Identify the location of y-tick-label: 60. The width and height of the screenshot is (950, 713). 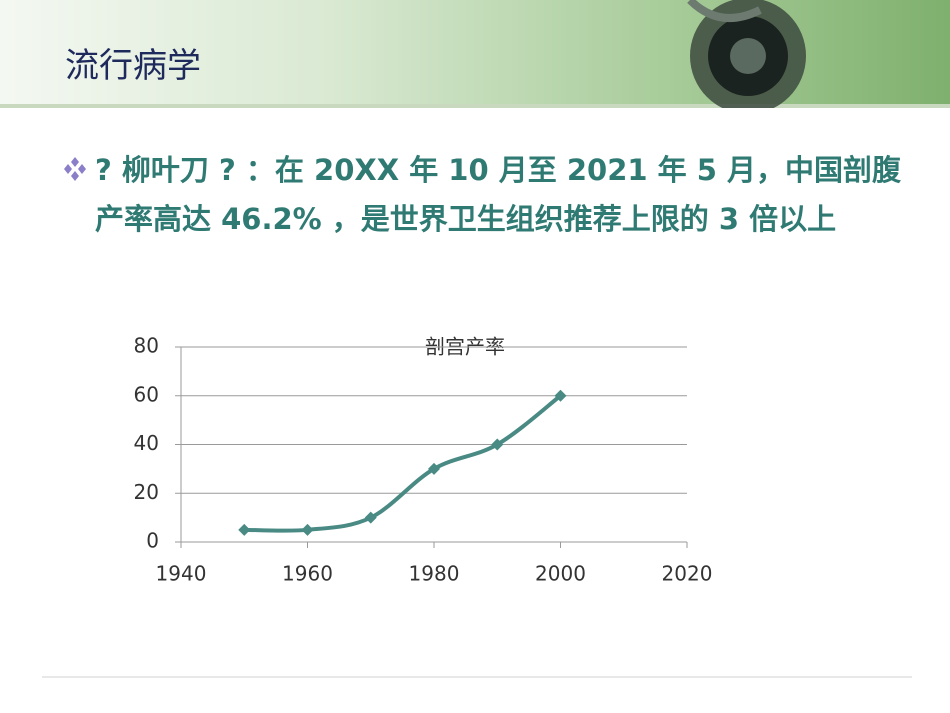
(146, 394).